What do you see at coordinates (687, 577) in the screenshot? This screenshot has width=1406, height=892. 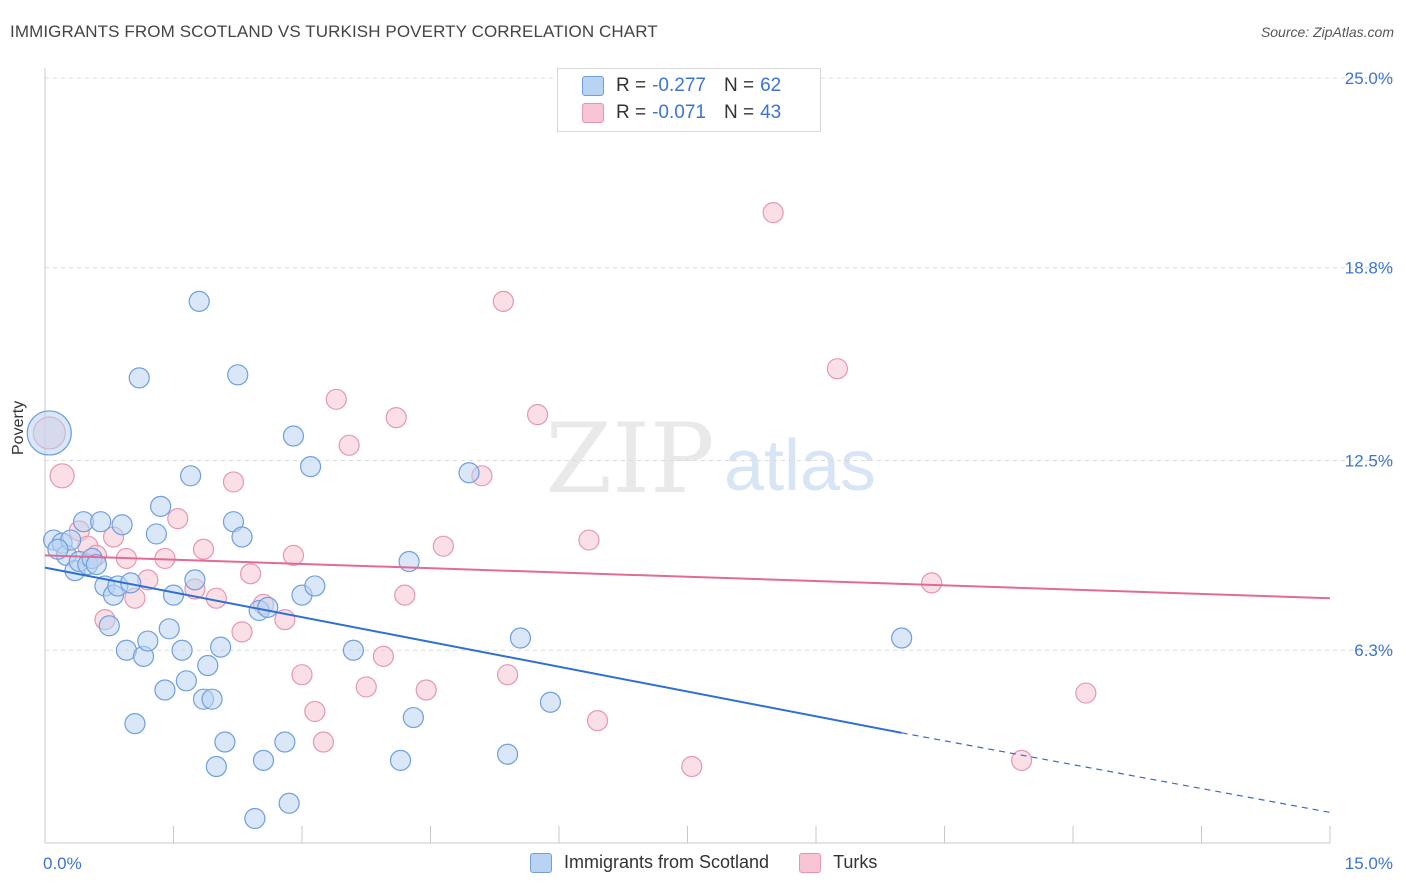 I see `turks-trend-line` at bounding box center [687, 577].